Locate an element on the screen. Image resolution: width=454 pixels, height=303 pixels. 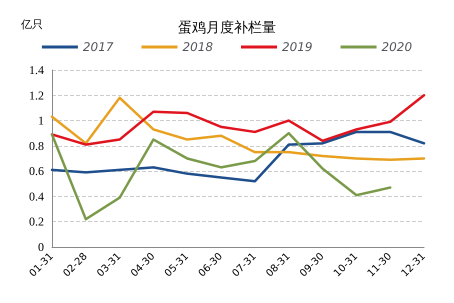
legend-label: 2017 is located at coordinates (98, 47).